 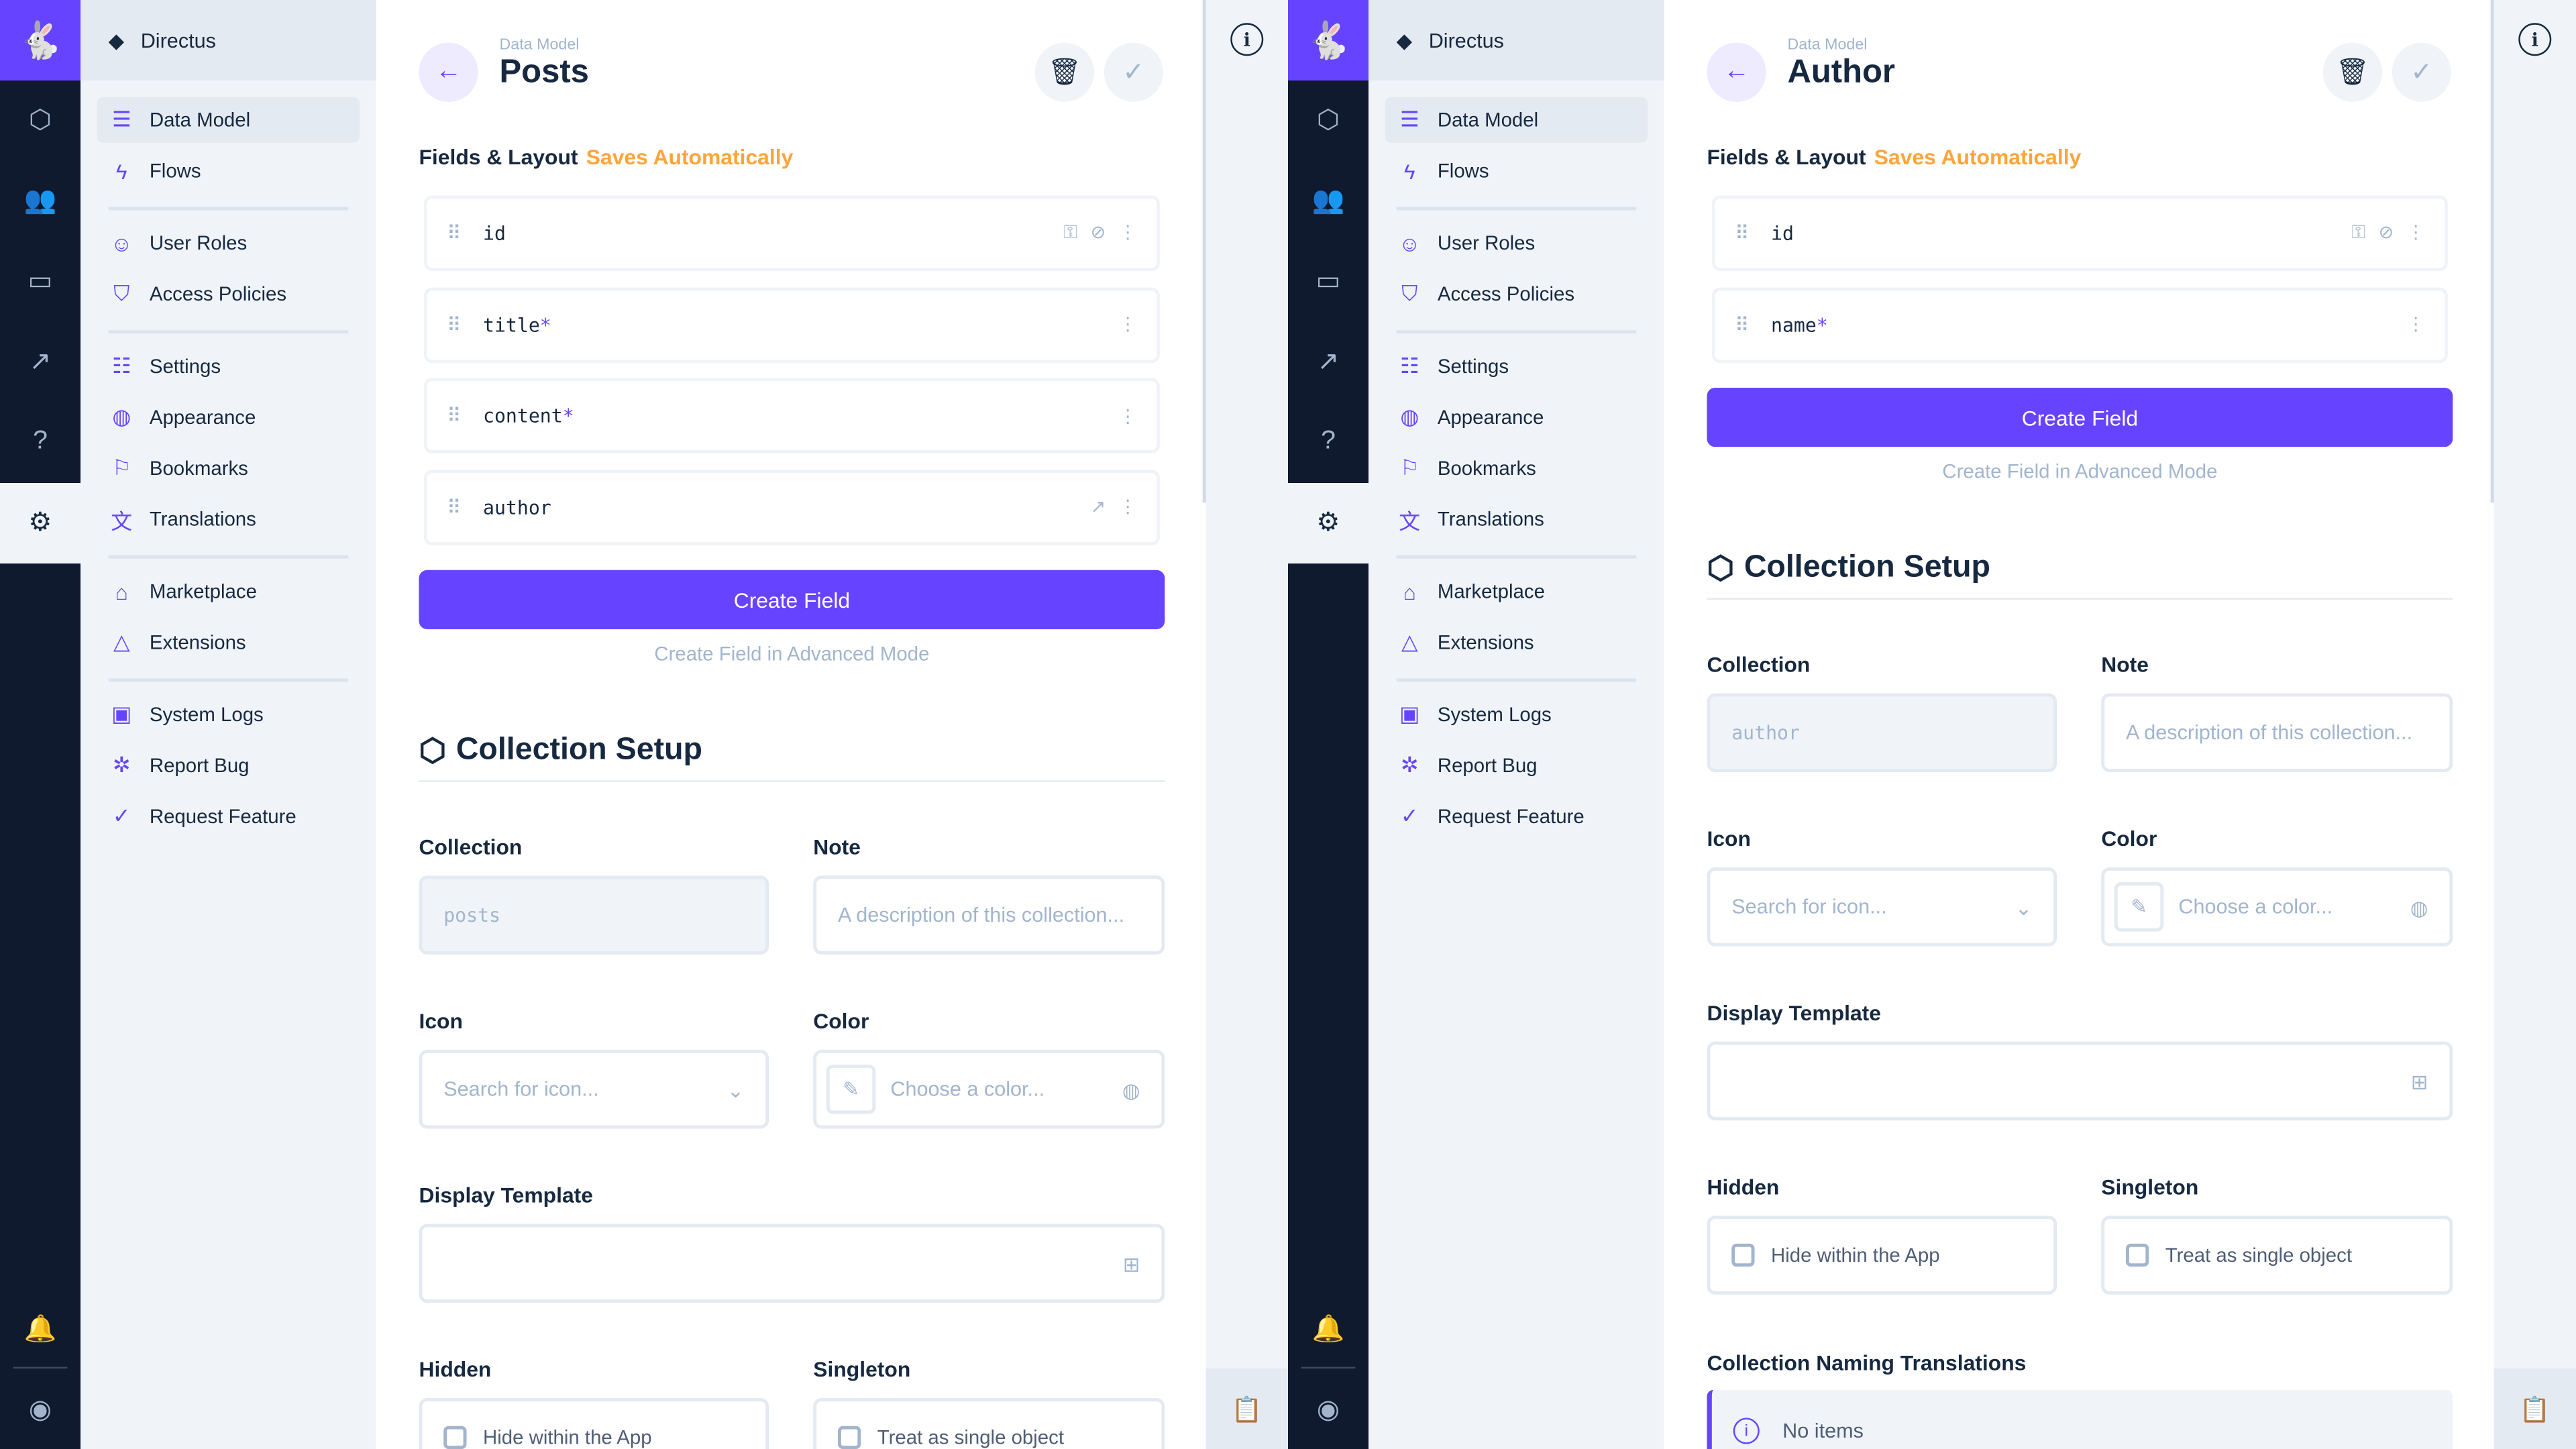 I want to click on create-field-advanced-link: Create Field in Advanced Mode, so click(x=2080, y=472).